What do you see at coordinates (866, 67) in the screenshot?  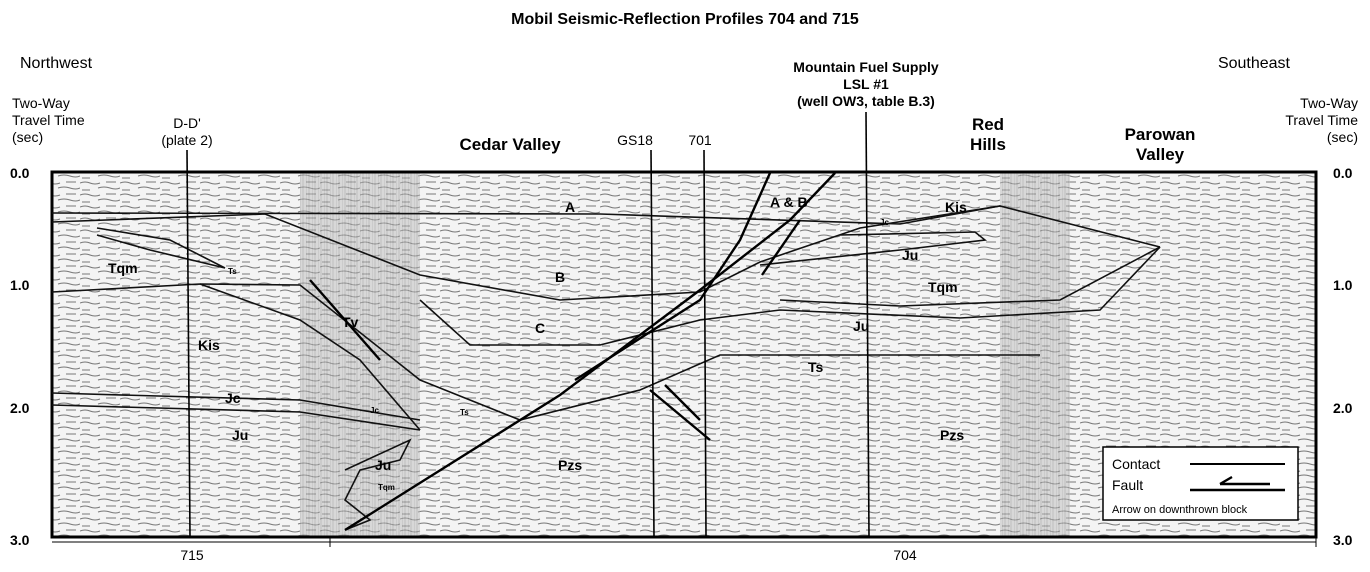 I see `well-label: Mountain Fuel Supply` at bounding box center [866, 67].